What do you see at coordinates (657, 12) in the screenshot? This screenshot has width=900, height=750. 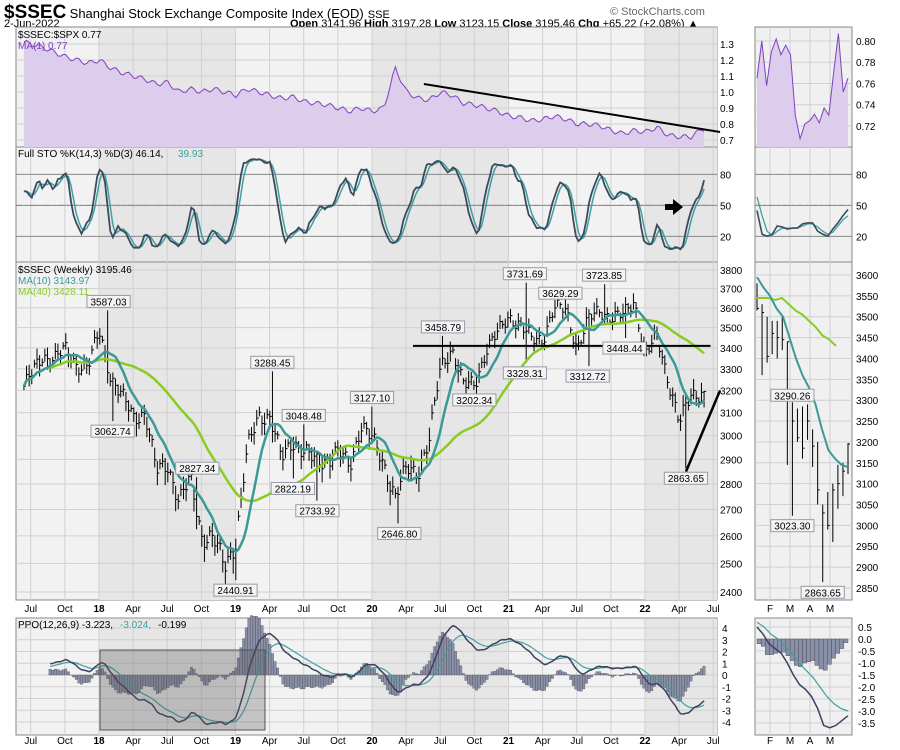 I see `copyright: © StockCharts.com` at bounding box center [657, 12].